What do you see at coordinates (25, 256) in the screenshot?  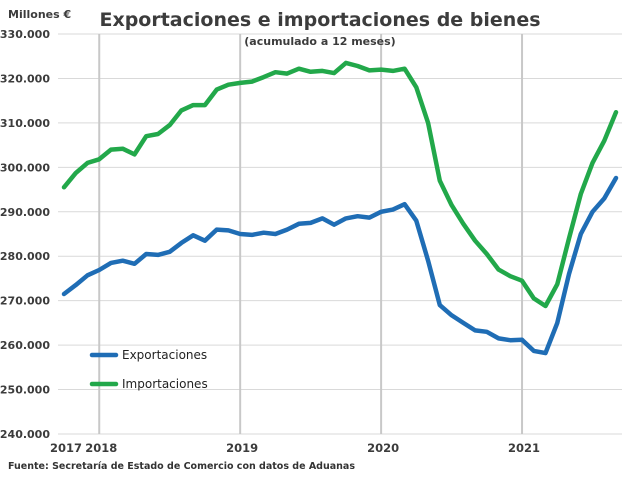 I see `y-tick-label: 280.000` at bounding box center [25, 256].